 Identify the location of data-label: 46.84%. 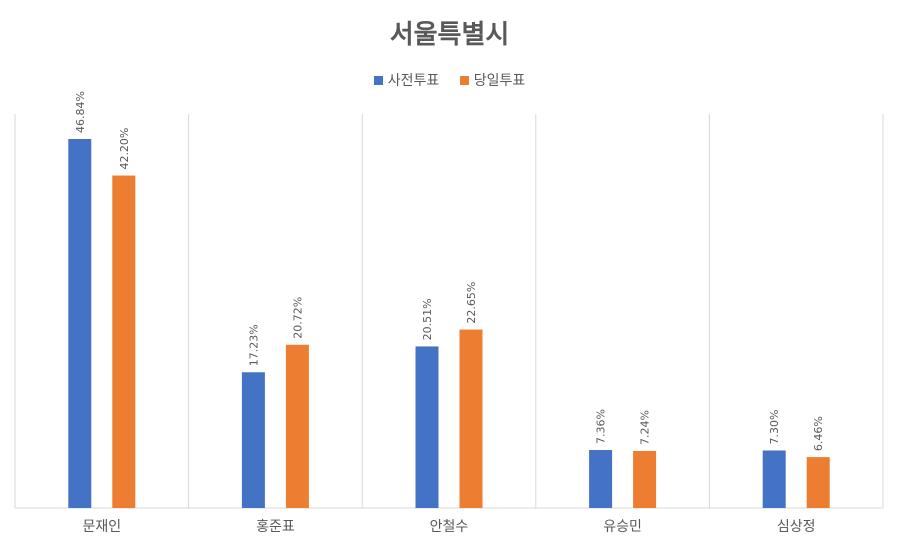
(80, 112).